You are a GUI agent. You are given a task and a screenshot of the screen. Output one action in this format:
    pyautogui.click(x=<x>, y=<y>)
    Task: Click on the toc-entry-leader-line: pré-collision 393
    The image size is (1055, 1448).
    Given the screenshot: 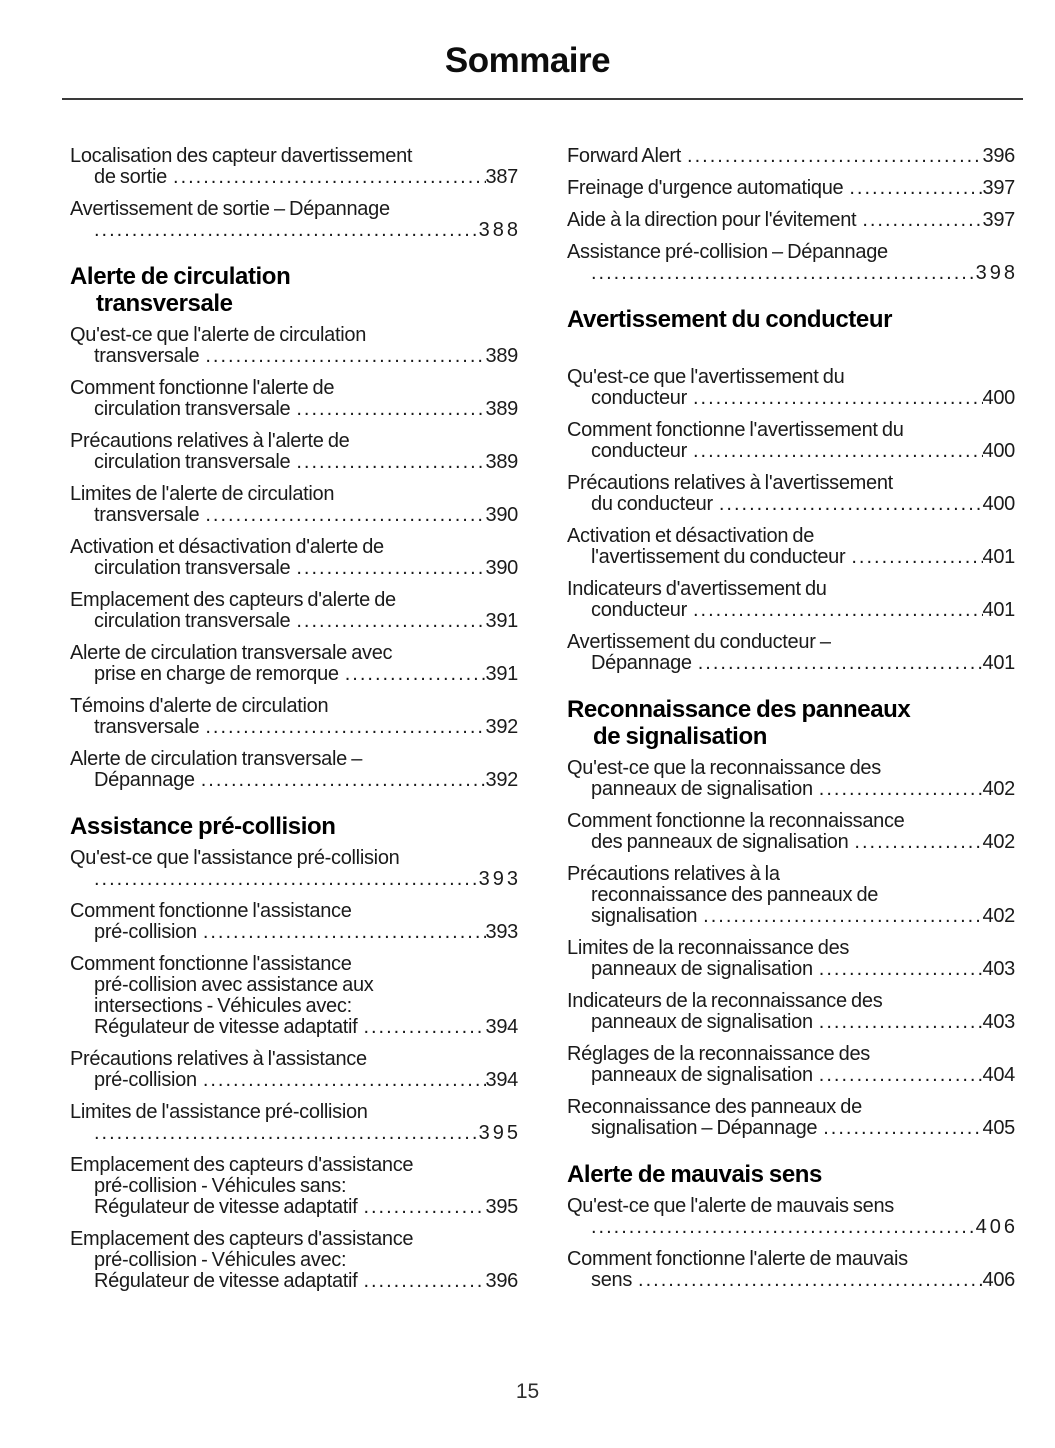 What is the action you would take?
    pyautogui.click(x=294, y=932)
    